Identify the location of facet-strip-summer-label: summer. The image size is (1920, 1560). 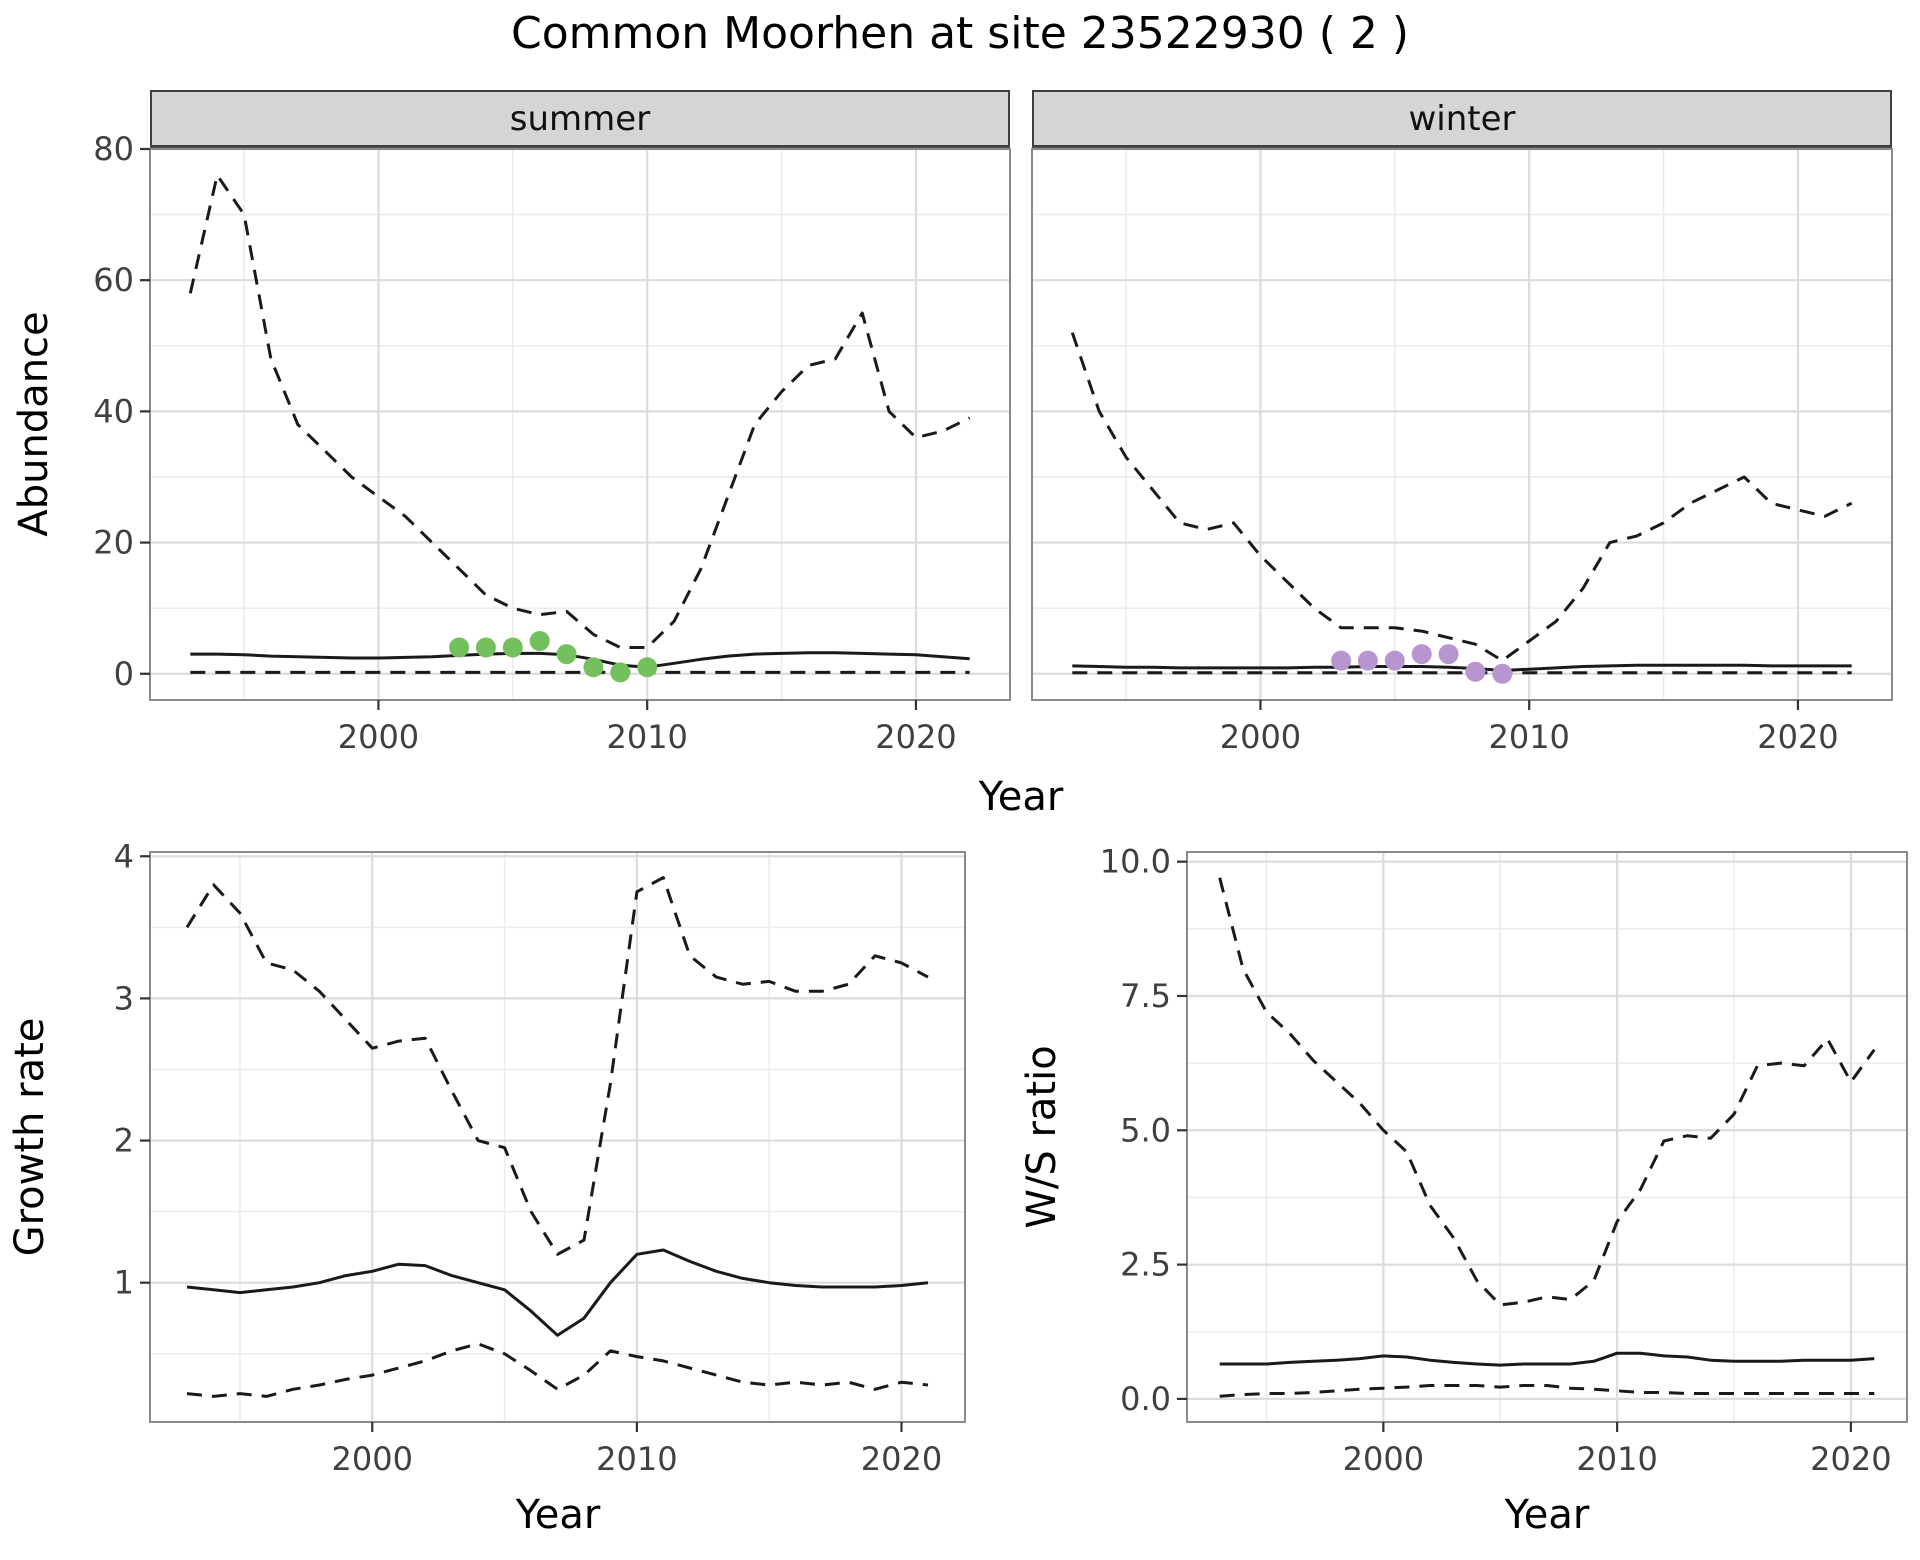
(580, 118).